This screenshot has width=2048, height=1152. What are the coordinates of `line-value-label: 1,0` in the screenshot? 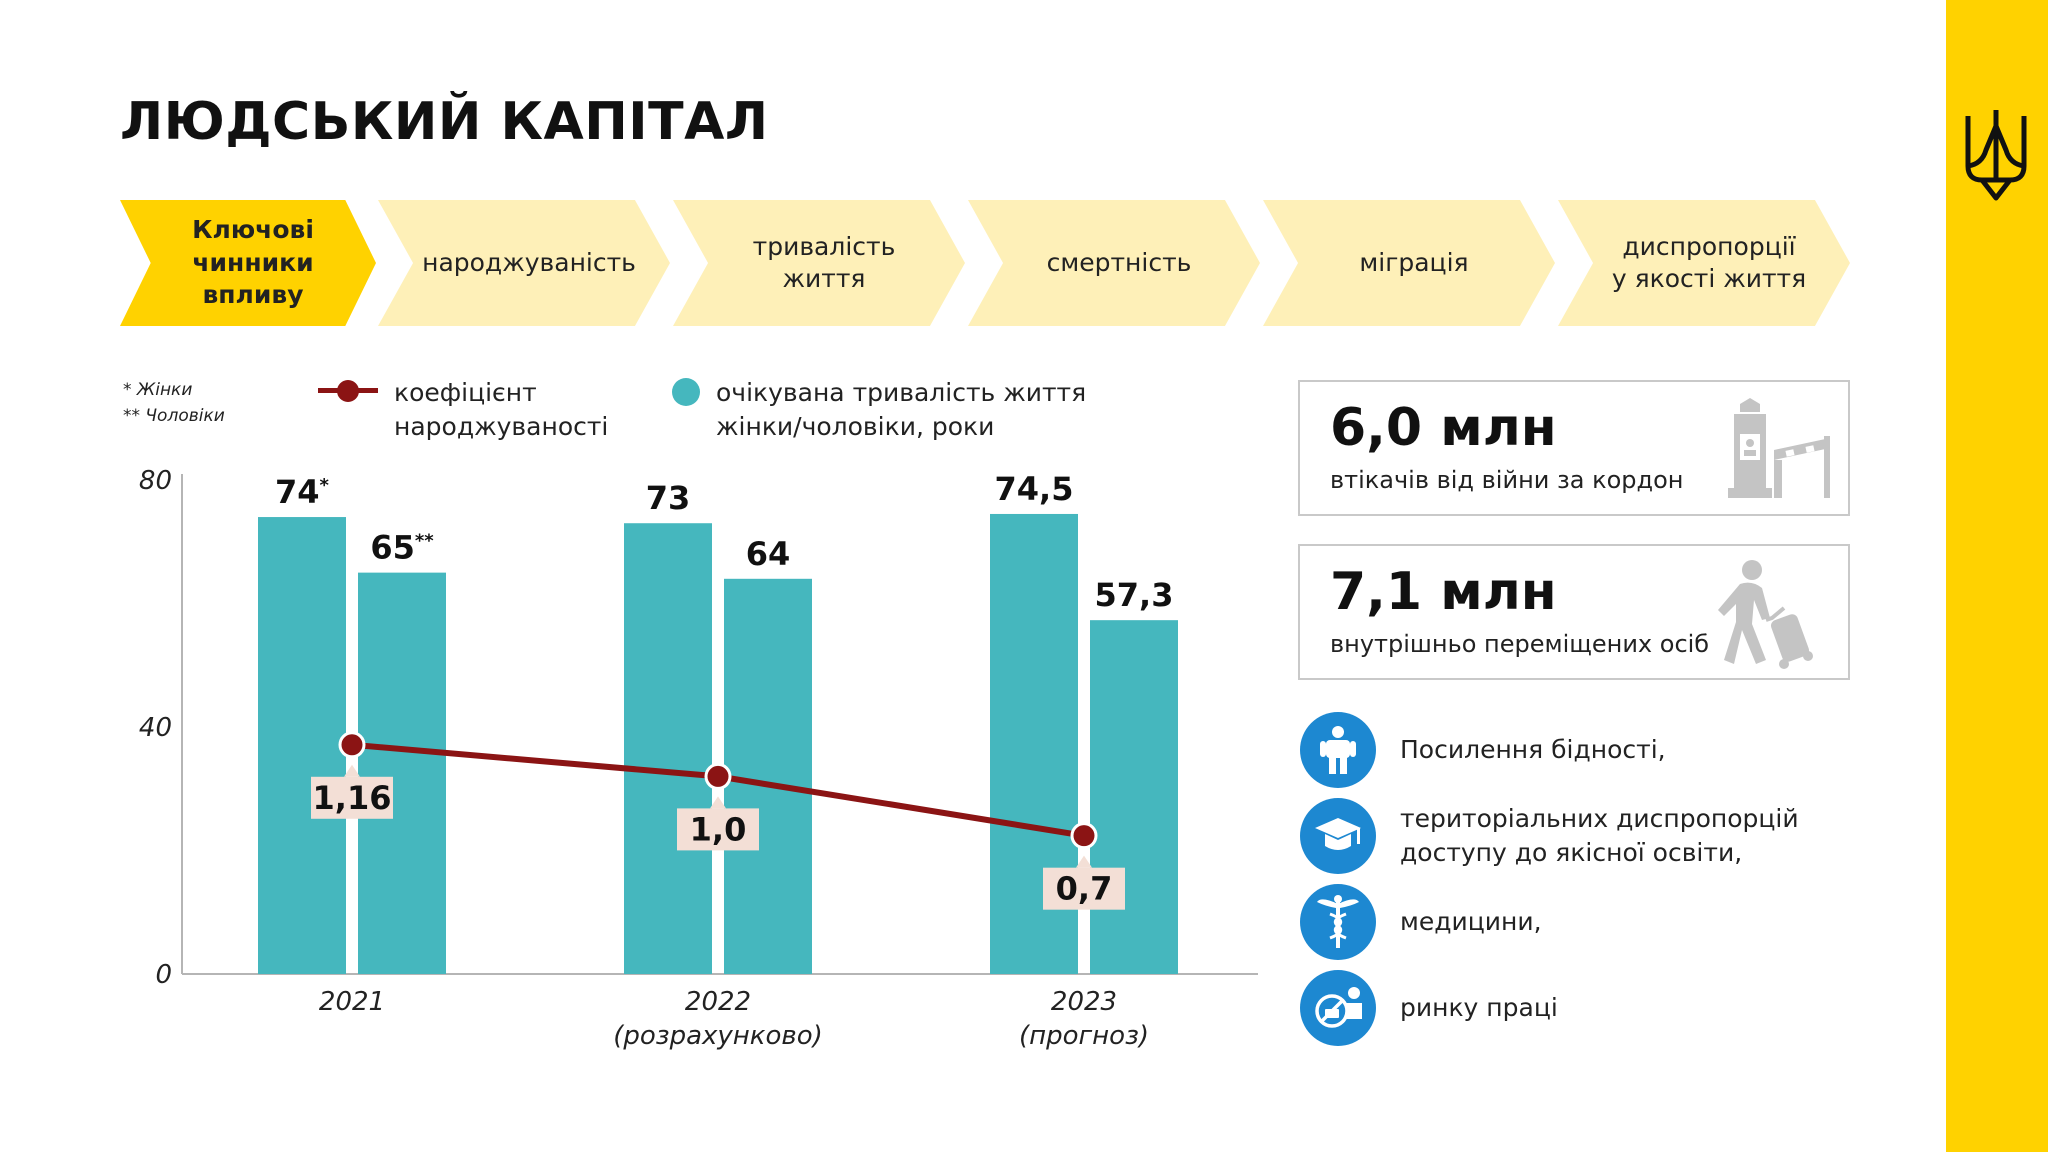 It's located at (718, 829).